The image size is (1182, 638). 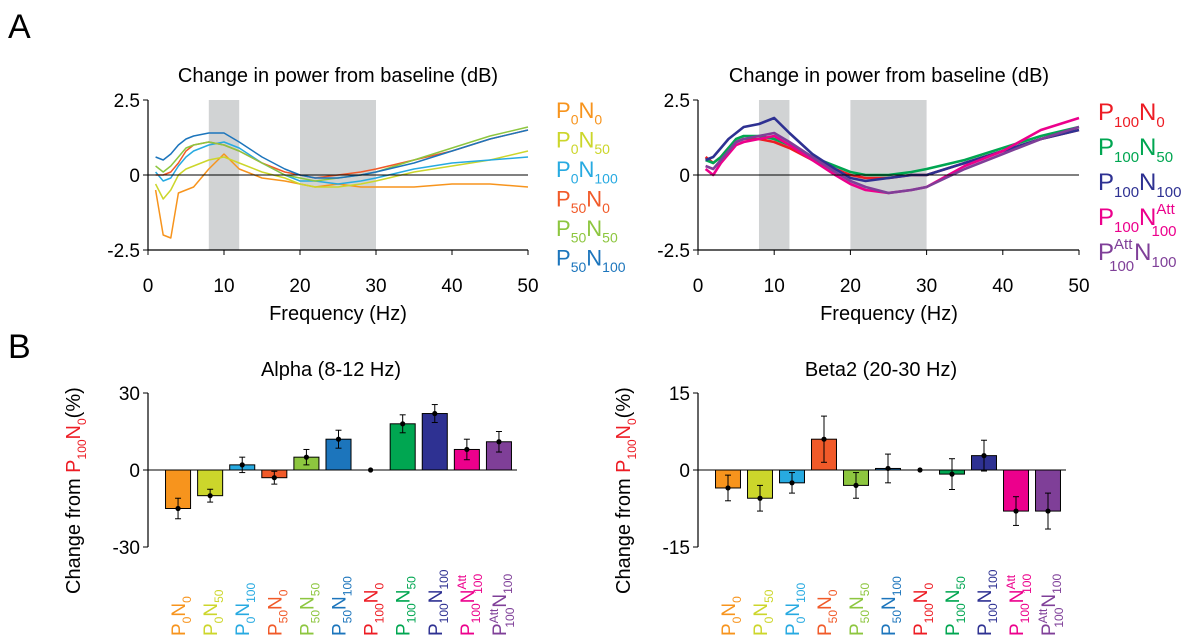 I want to click on chart-title: Alpha (8-12 Hz), so click(x=331, y=370).